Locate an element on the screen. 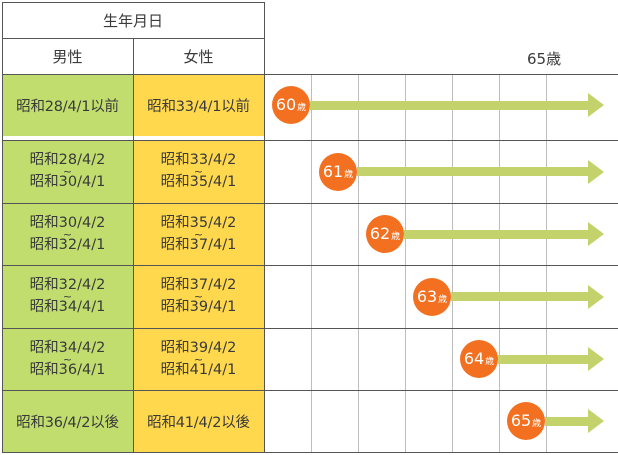 The height and width of the screenshot is (455, 618). female-birth-cell: 昭和33/4/2 ~ 昭和35/4/1 is located at coordinates (198, 171).